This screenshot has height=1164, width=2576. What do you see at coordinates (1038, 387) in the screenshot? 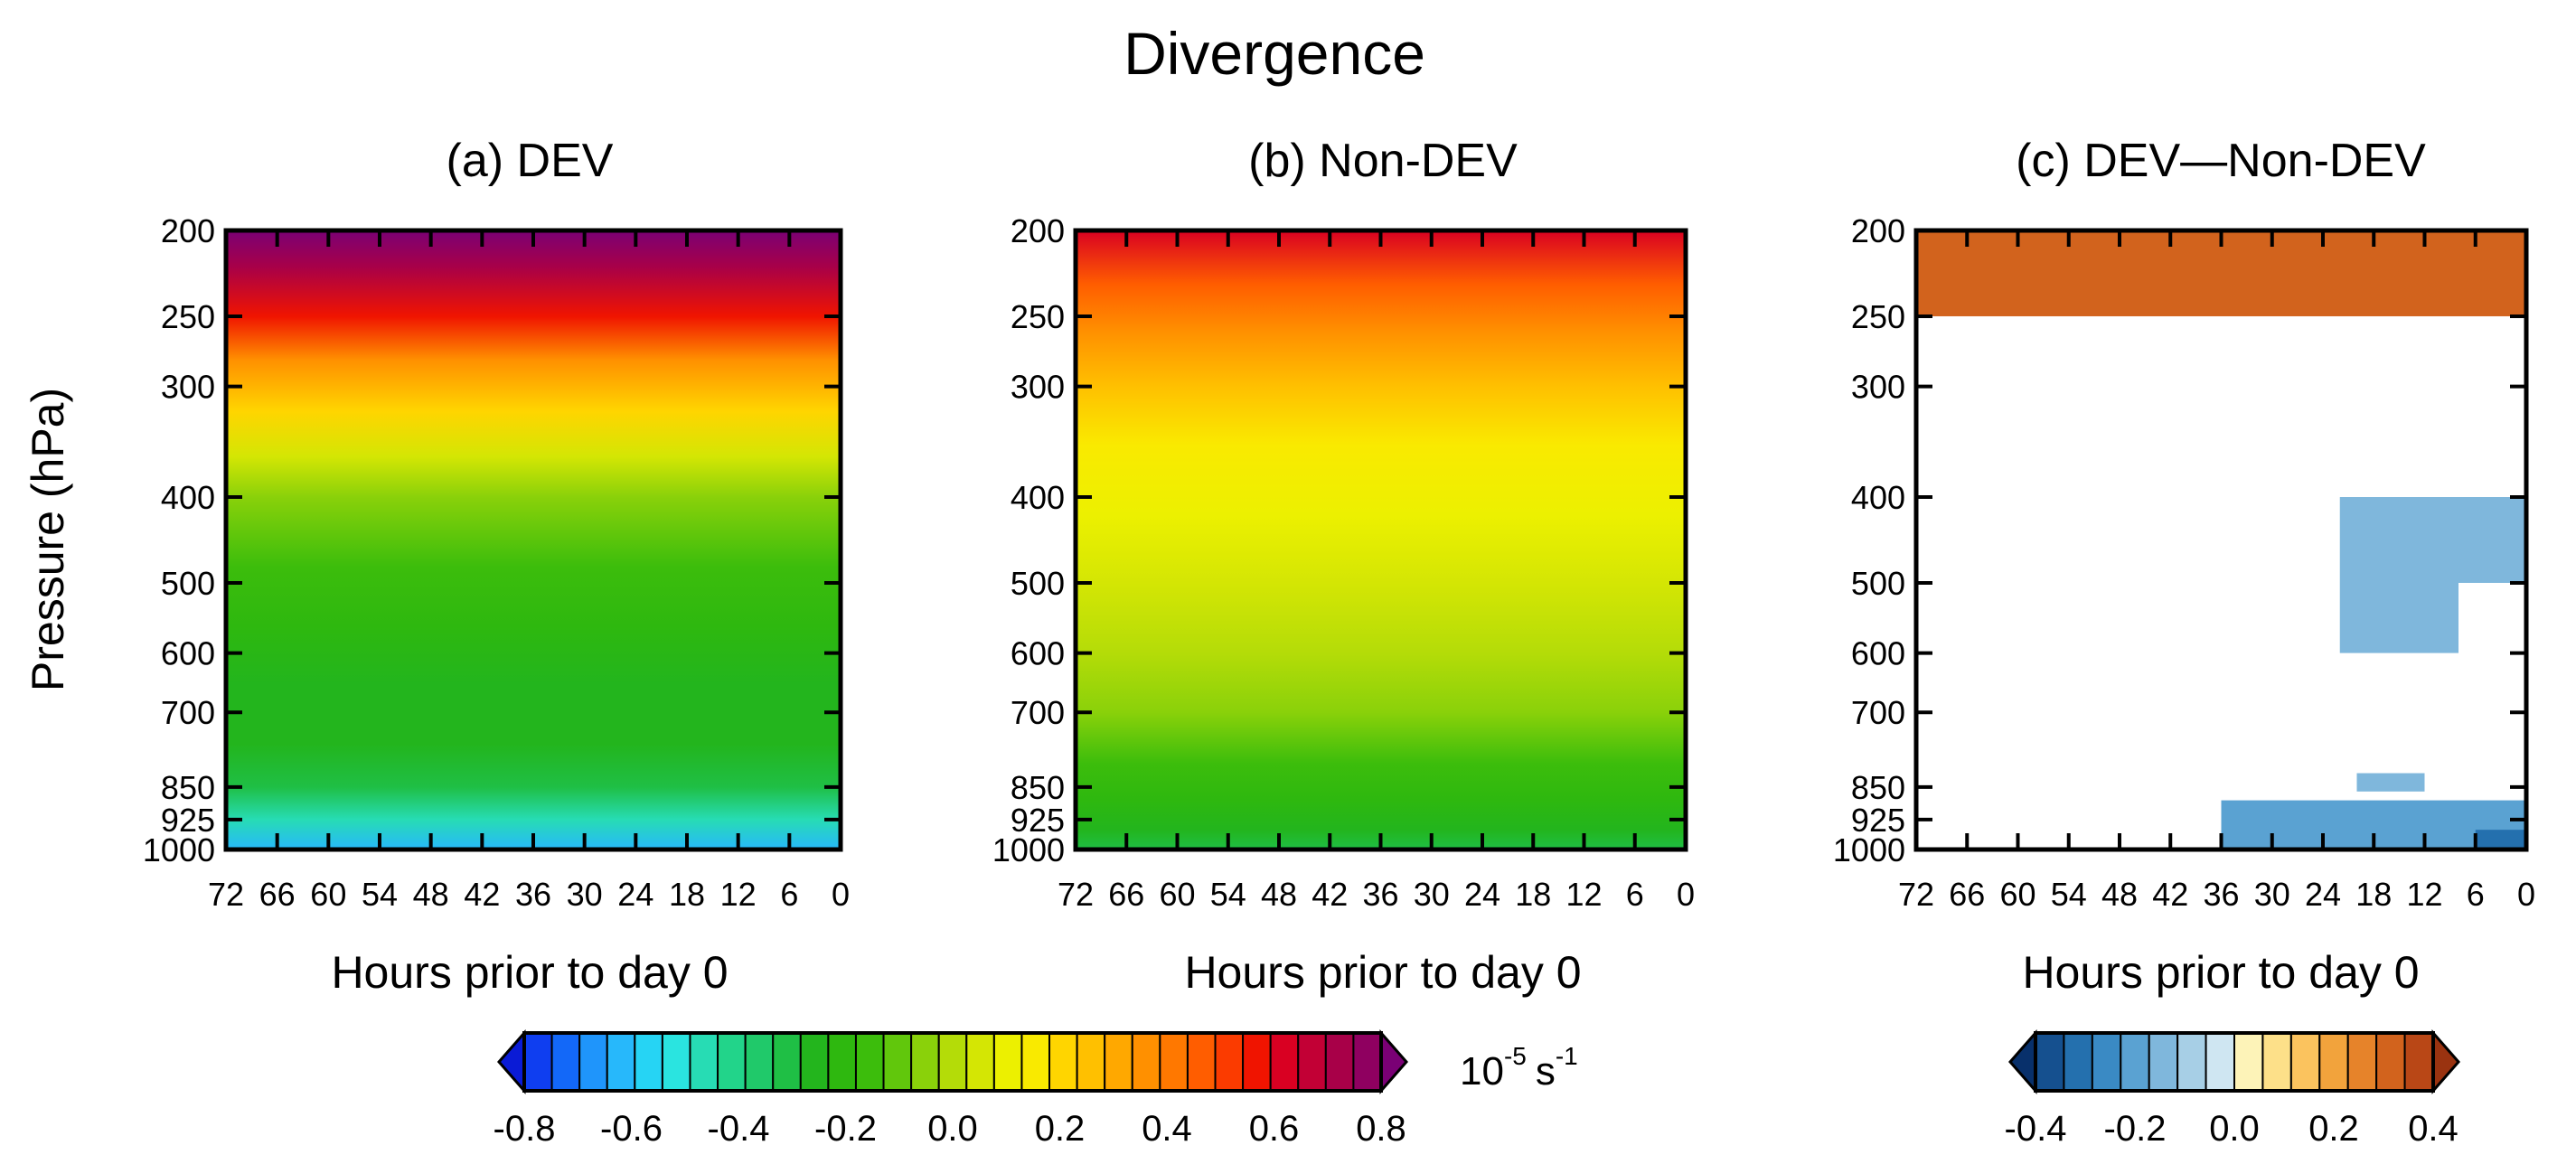
I see `y-tick-label: 300` at bounding box center [1038, 387].